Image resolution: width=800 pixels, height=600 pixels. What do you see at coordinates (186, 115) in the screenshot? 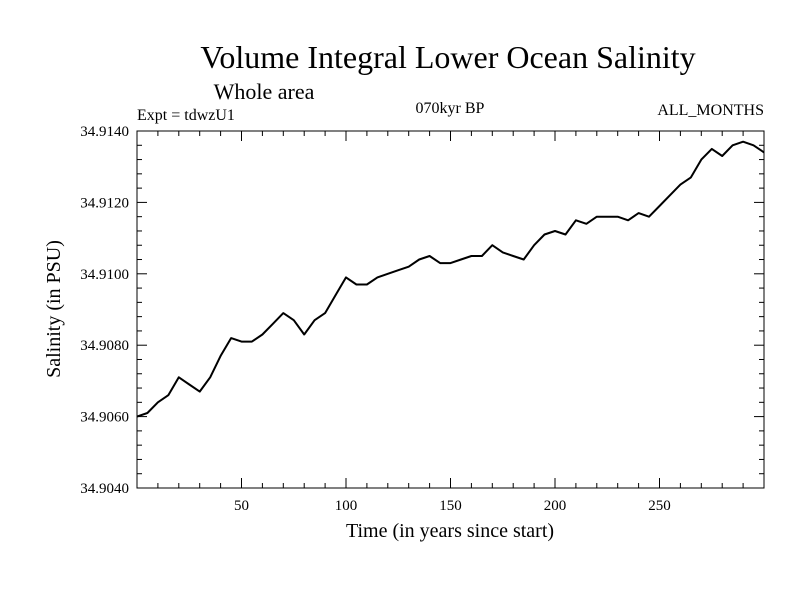
I see `experiment-label: Expt = tdwzU1` at bounding box center [186, 115].